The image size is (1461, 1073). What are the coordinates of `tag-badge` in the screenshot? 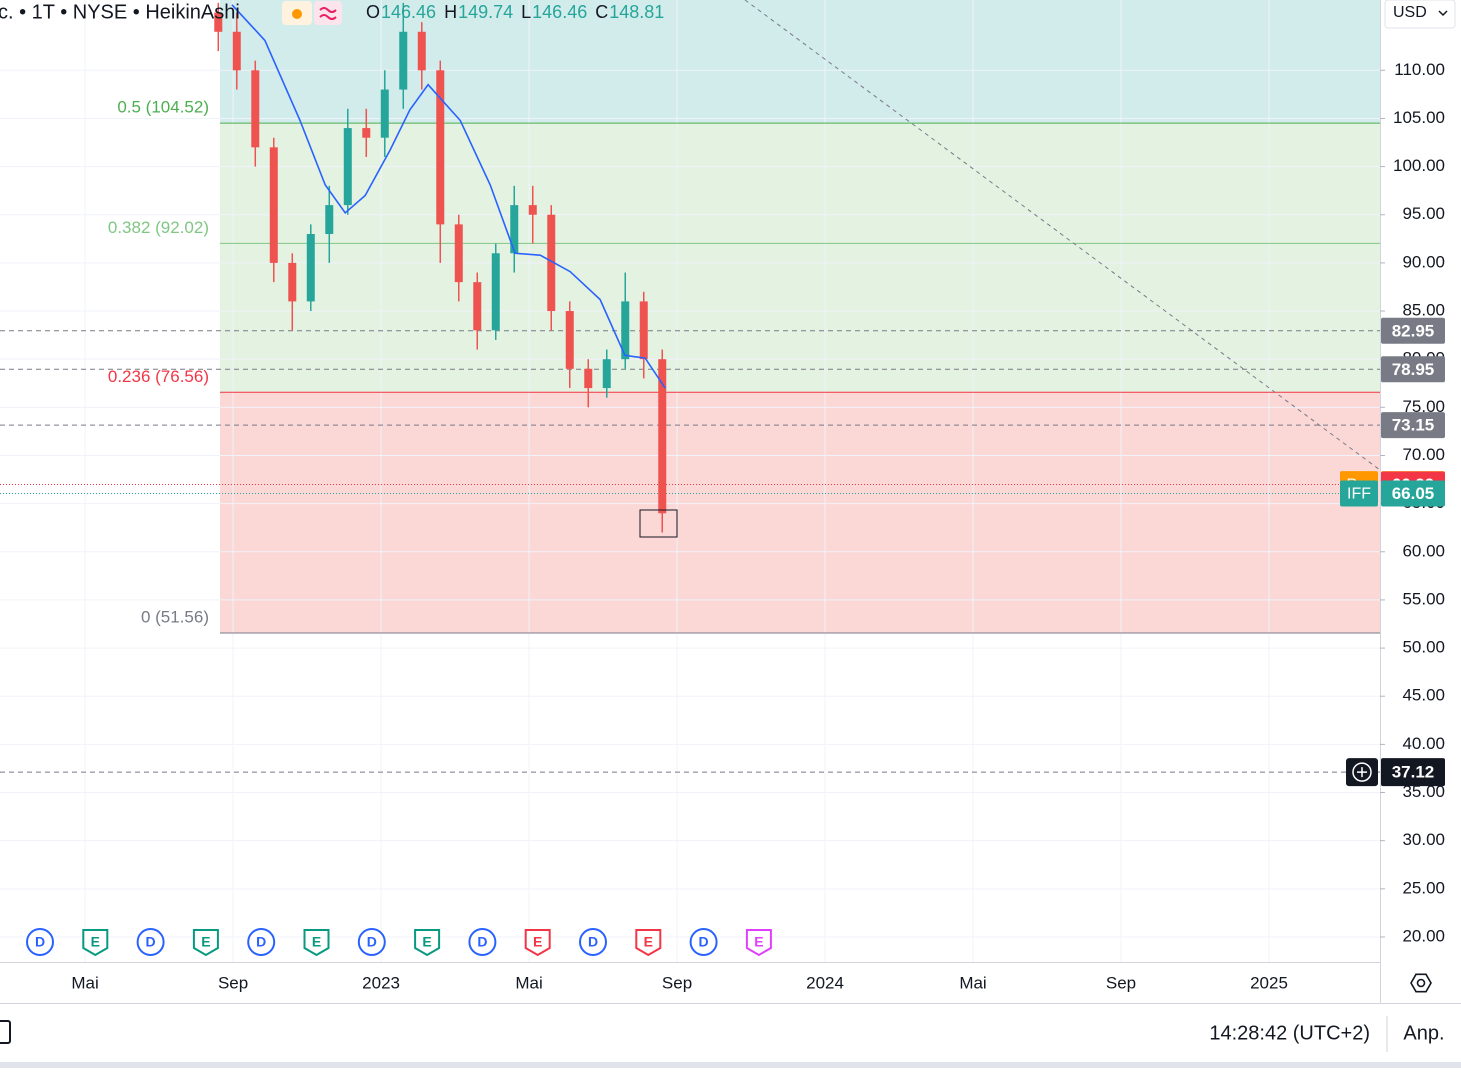 It's located at (1359, 493).